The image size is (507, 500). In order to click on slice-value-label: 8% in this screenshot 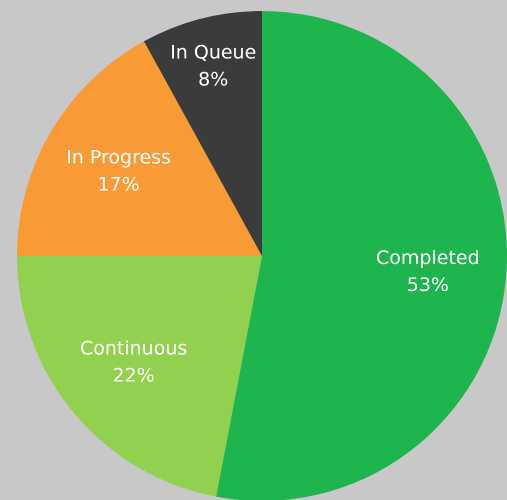, I will do `click(213, 80)`.